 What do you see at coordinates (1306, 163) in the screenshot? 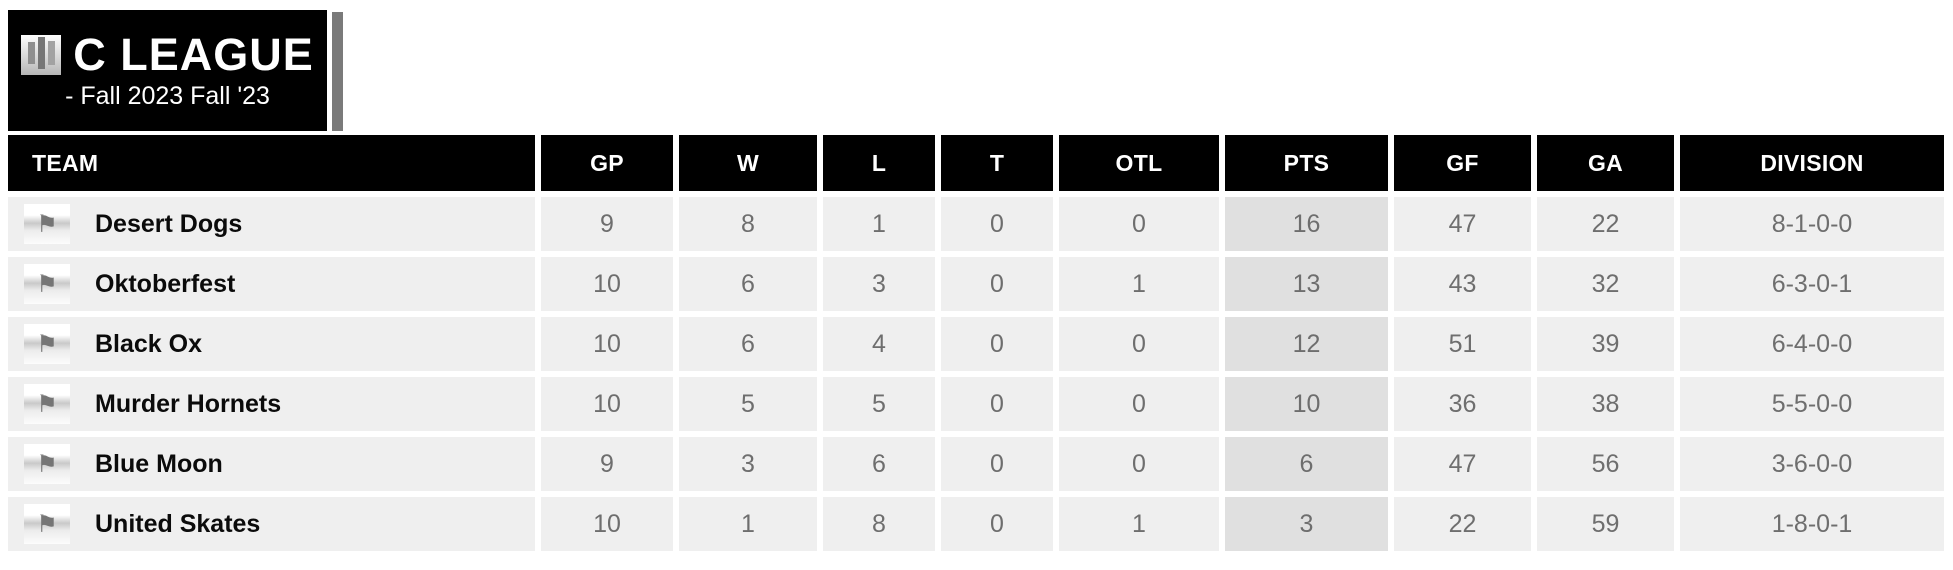
I see `column-header-pts: PTS` at bounding box center [1306, 163].